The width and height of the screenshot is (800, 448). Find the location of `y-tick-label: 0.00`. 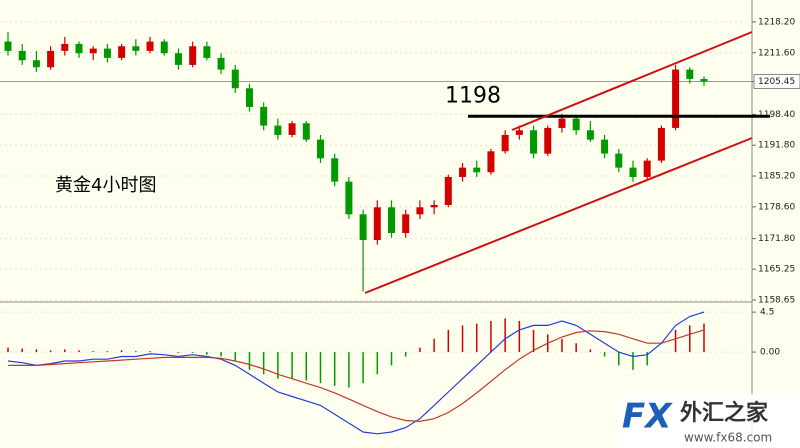

y-tick-label: 0.00 is located at coordinates (770, 353).